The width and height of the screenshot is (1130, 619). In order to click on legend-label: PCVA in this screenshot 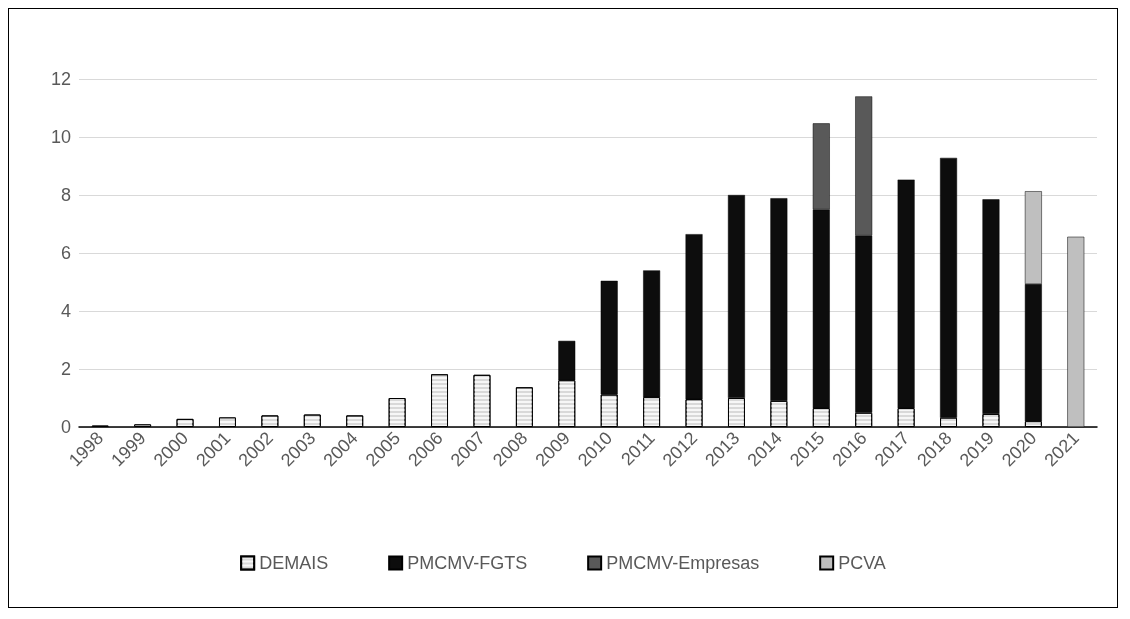, I will do `click(862, 563)`.